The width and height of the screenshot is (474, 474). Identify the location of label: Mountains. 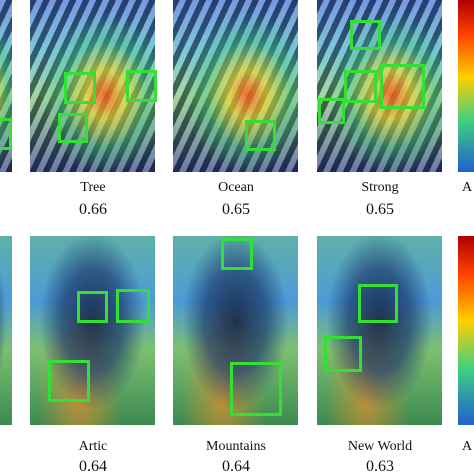
(236, 446).